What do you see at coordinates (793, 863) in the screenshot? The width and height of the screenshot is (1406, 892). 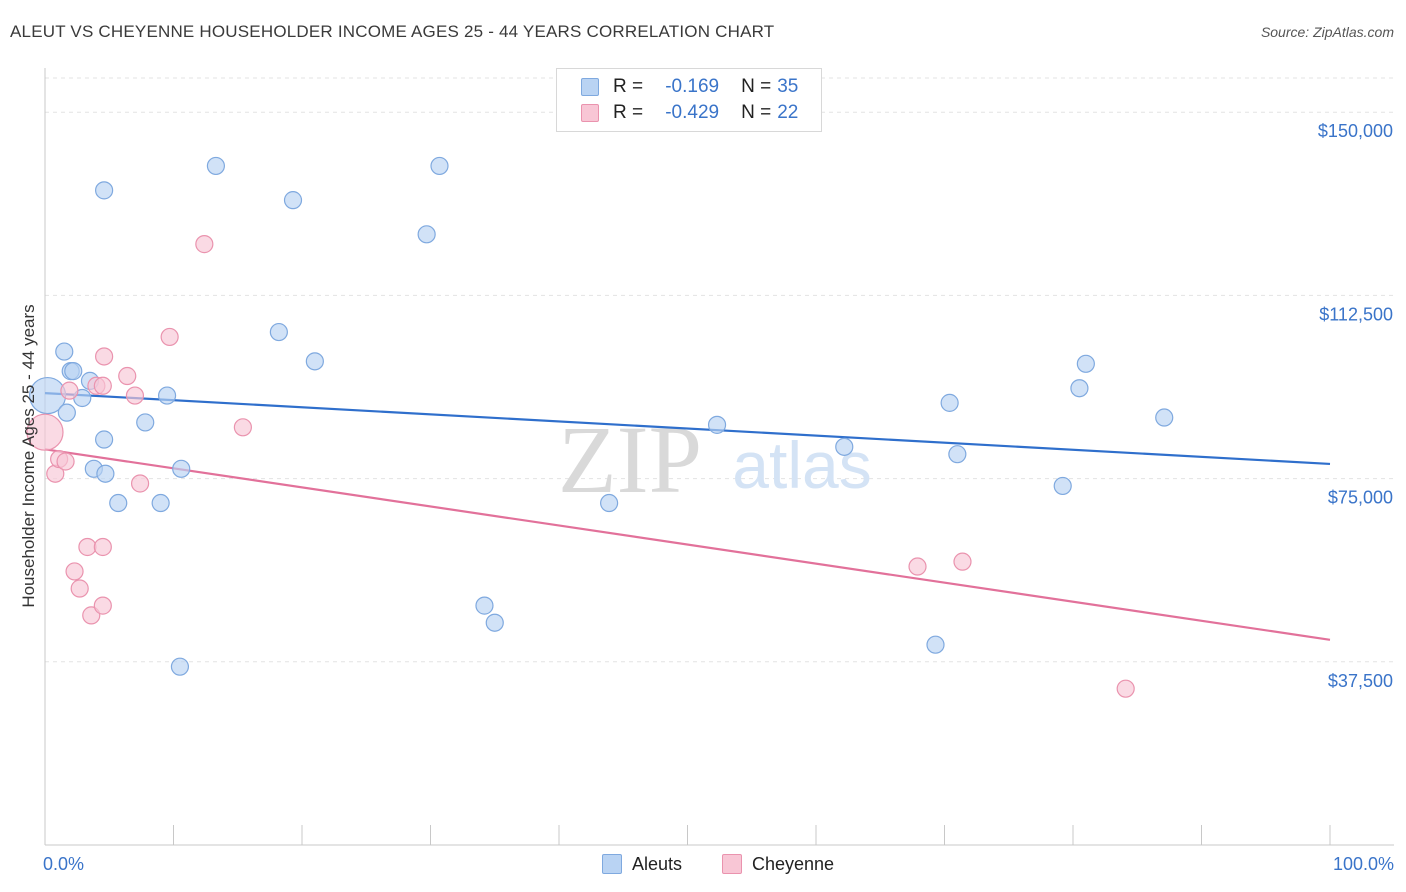 I see `cheyenne-legend-label: Cheyenne` at bounding box center [793, 863].